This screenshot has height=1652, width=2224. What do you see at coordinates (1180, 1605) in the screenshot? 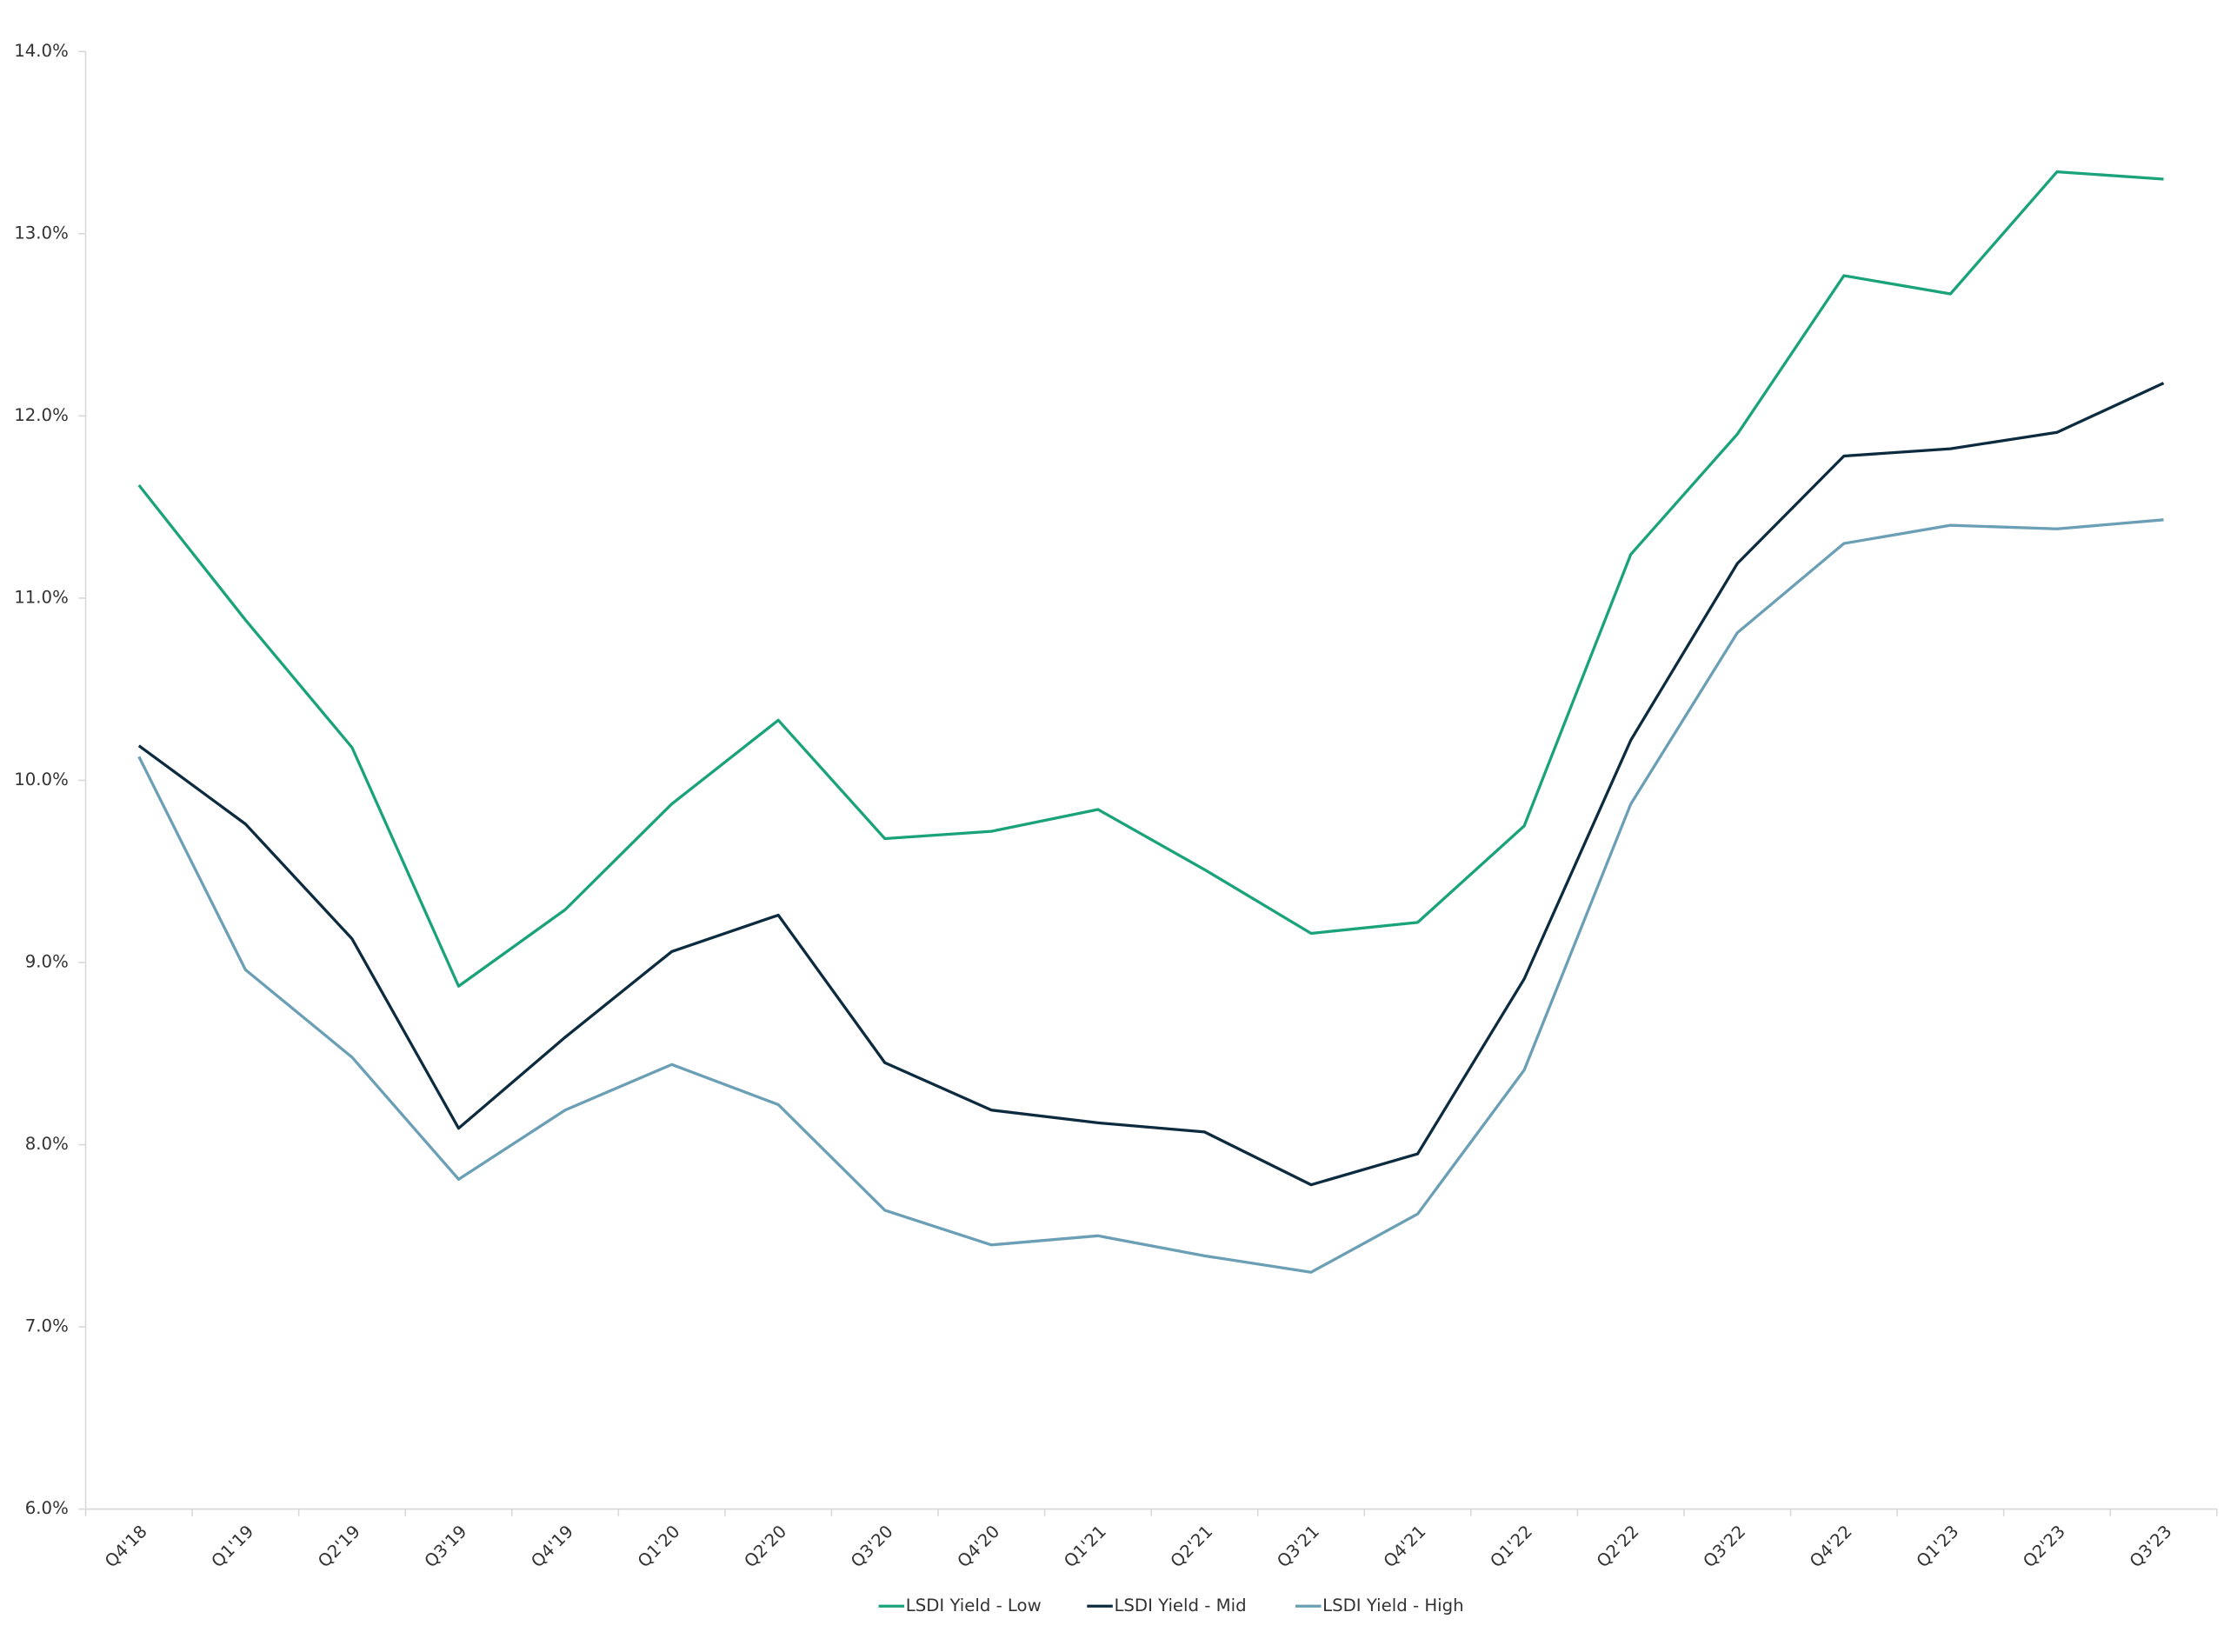
I see `legend-label: LSDI Yield - Mid` at bounding box center [1180, 1605].